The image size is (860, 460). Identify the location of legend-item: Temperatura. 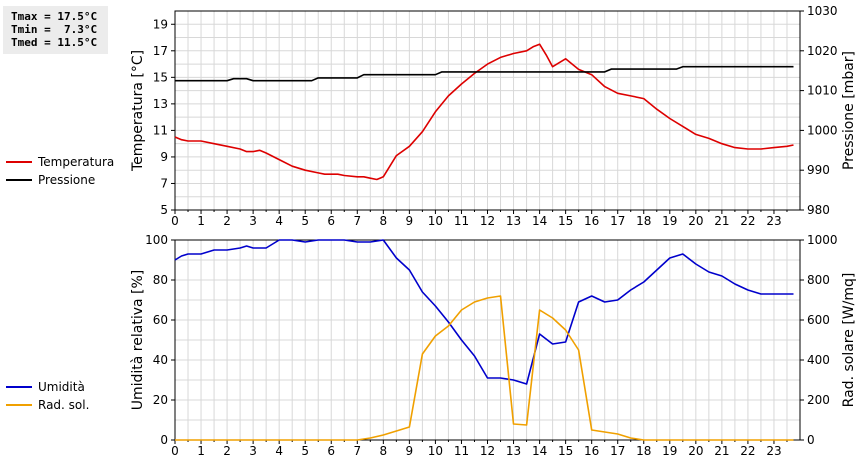
(60, 162).